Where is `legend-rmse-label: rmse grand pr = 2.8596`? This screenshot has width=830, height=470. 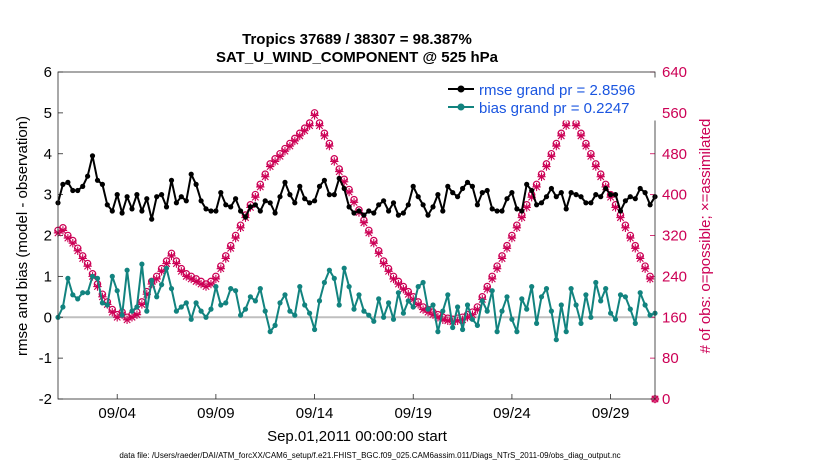 legend-rmse-label: rmse grand pr = 2.8596 is located at coordinates (557, 90).